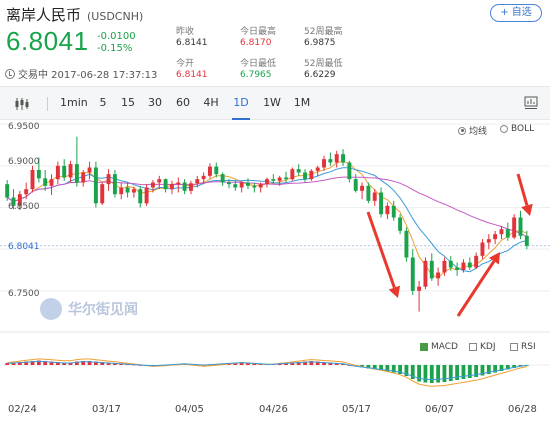  I want to click on period-4h: 4H, so click(211, 102).